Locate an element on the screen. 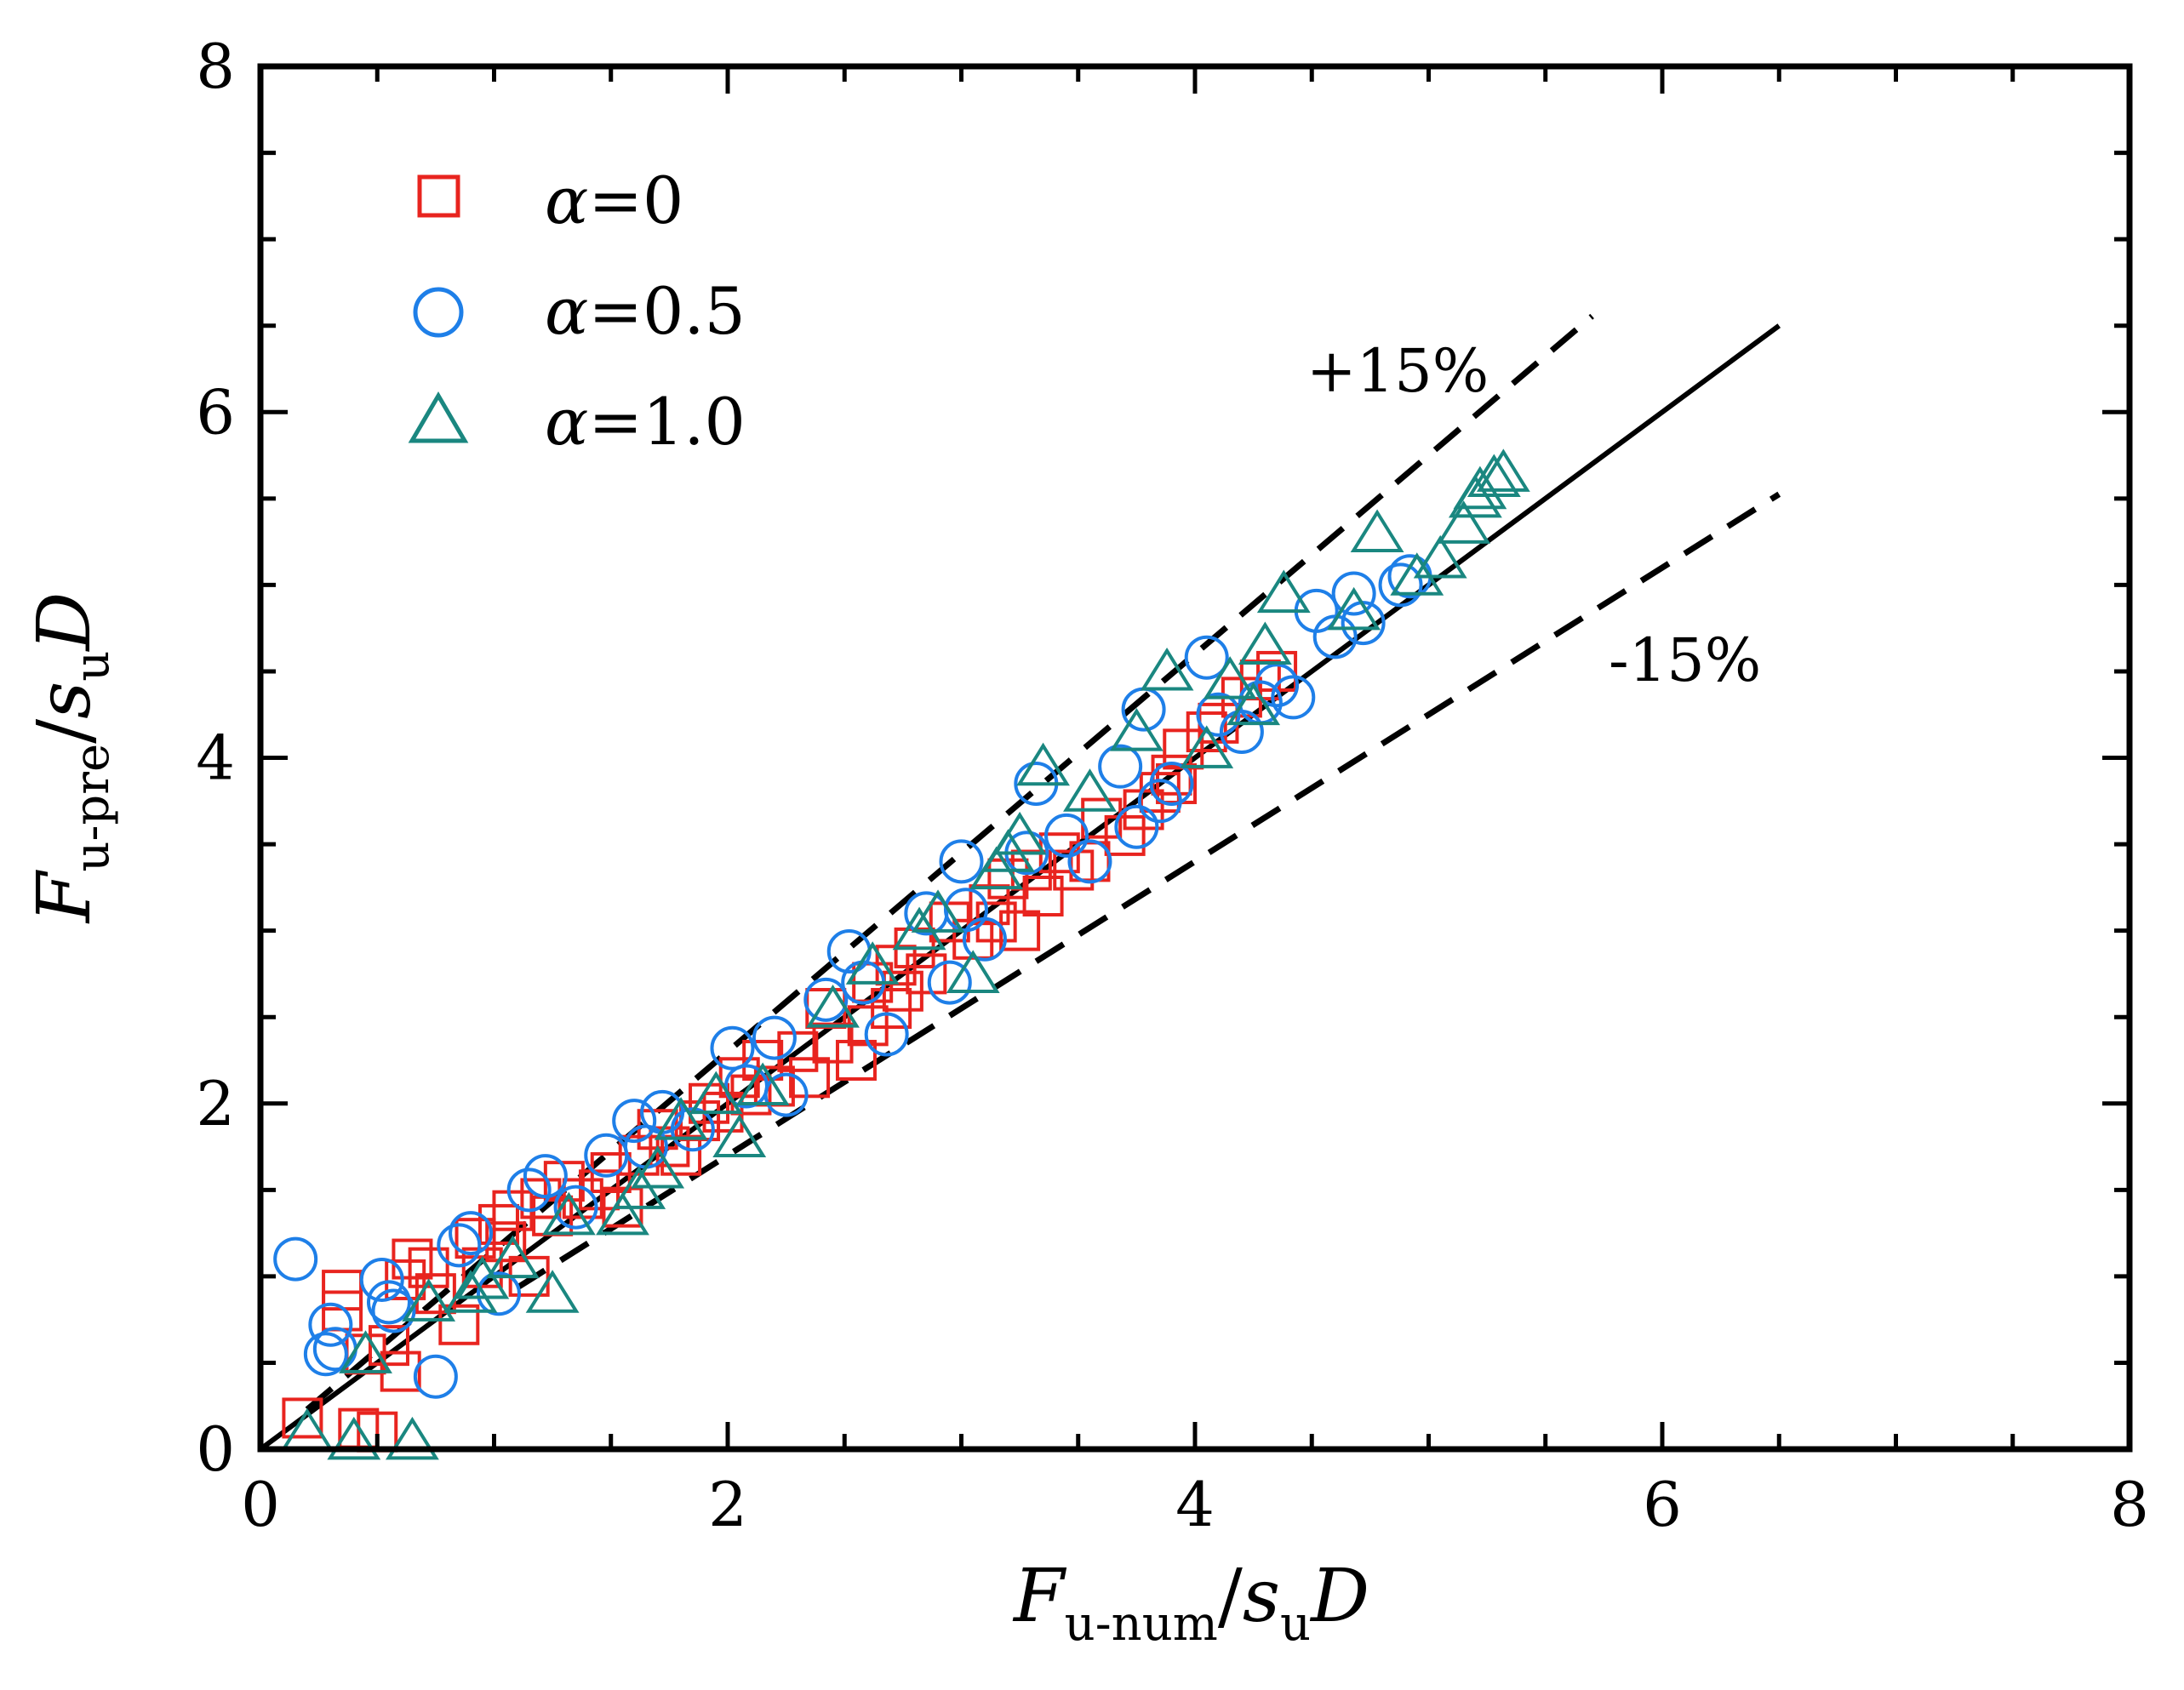  legend: α=0 α=0.5 α=1.0 is located at coordinates (577, 311).